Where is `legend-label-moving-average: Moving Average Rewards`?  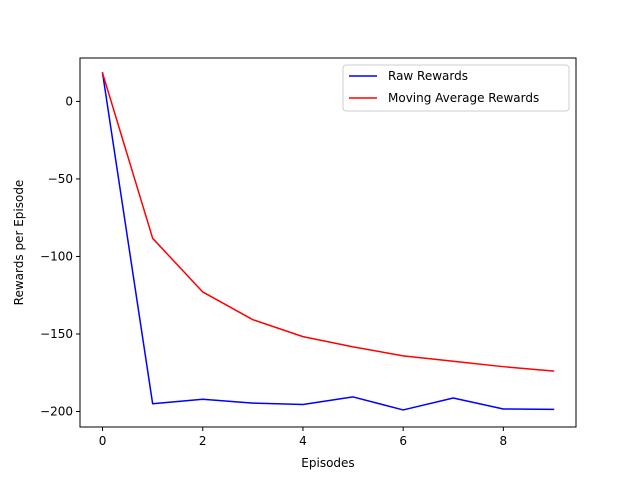 legend-label-moving-average: Moving Average Rewards is located at coordinates (463, 98).